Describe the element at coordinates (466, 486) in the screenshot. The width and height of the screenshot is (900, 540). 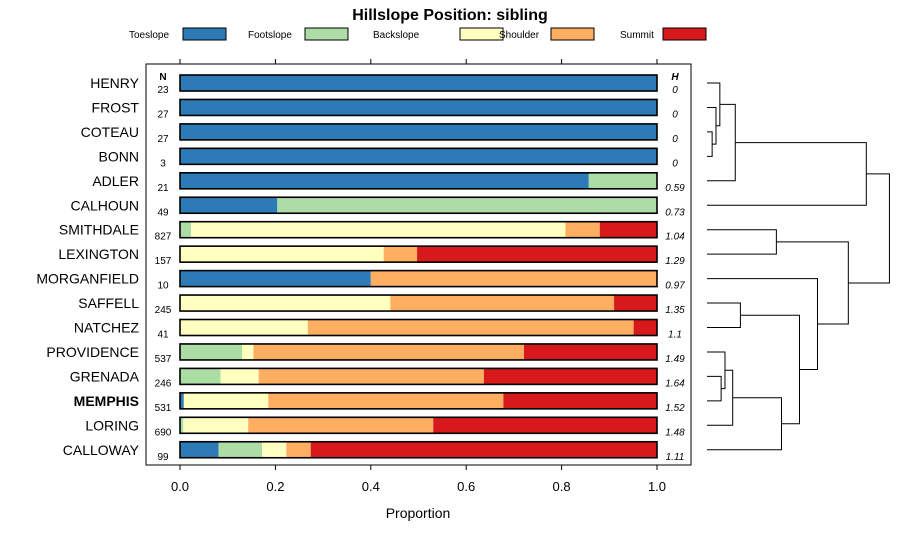
I see `x-tick-label: 0.6` at that location.